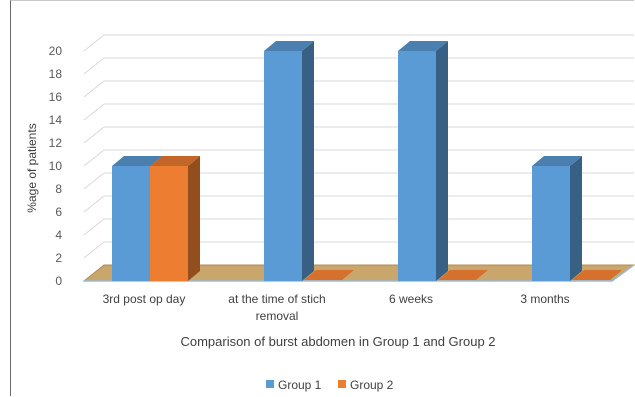 The height and width of the screenshot is (397, 635). Describe the element at coordinates (58, 189) in the screenshot. I see `y-tick-label: 8` at that location.